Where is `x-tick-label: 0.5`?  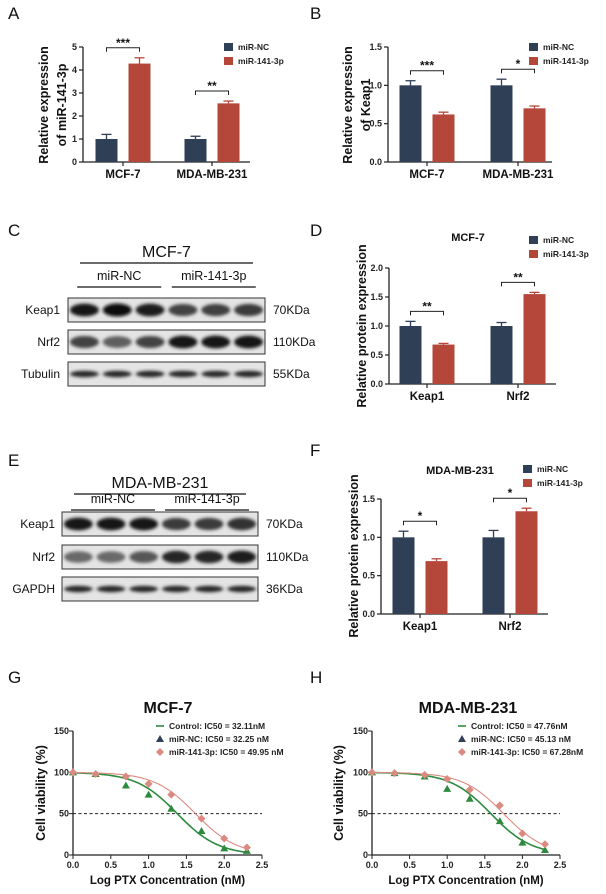
x-tick-label: 0.5 is located at coordinates (409, 865).